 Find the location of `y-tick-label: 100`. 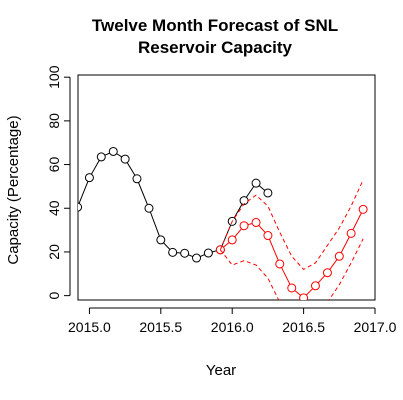

y-tick-label: 100 is located at coordinates (54, 77).